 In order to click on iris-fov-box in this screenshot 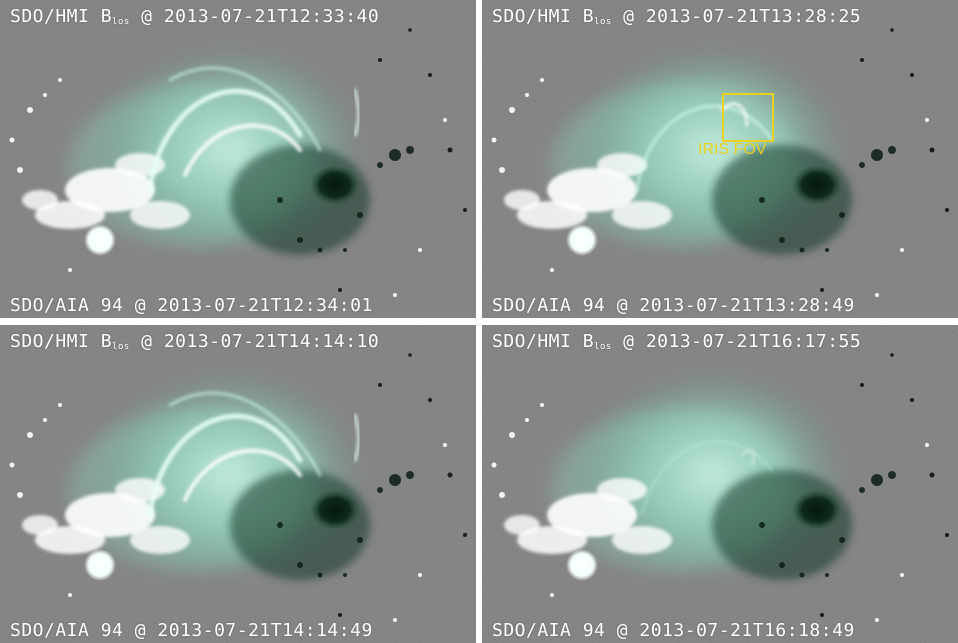, I will do `click(748, 117)`.